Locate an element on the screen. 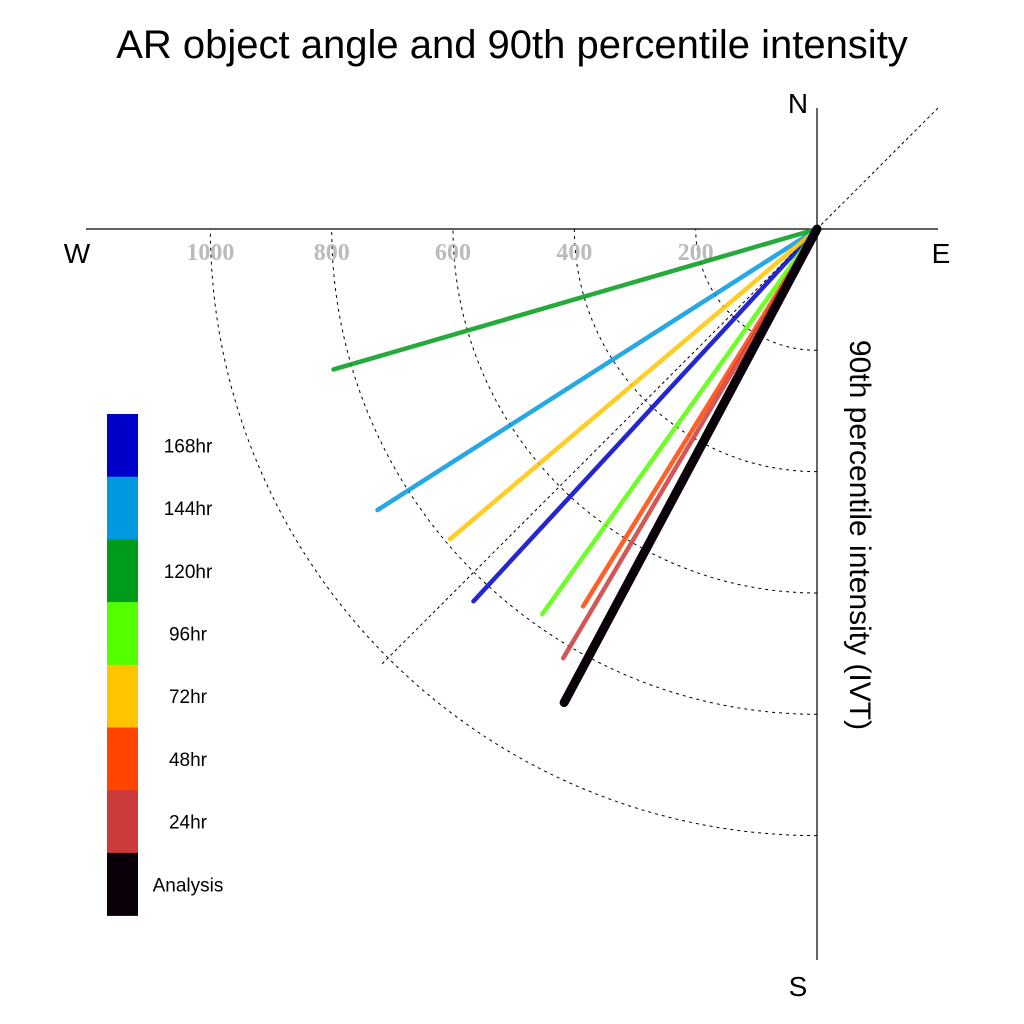 This screenshot has width=1024, height=1024. vector-96hr is located at coordinates (679, 421).